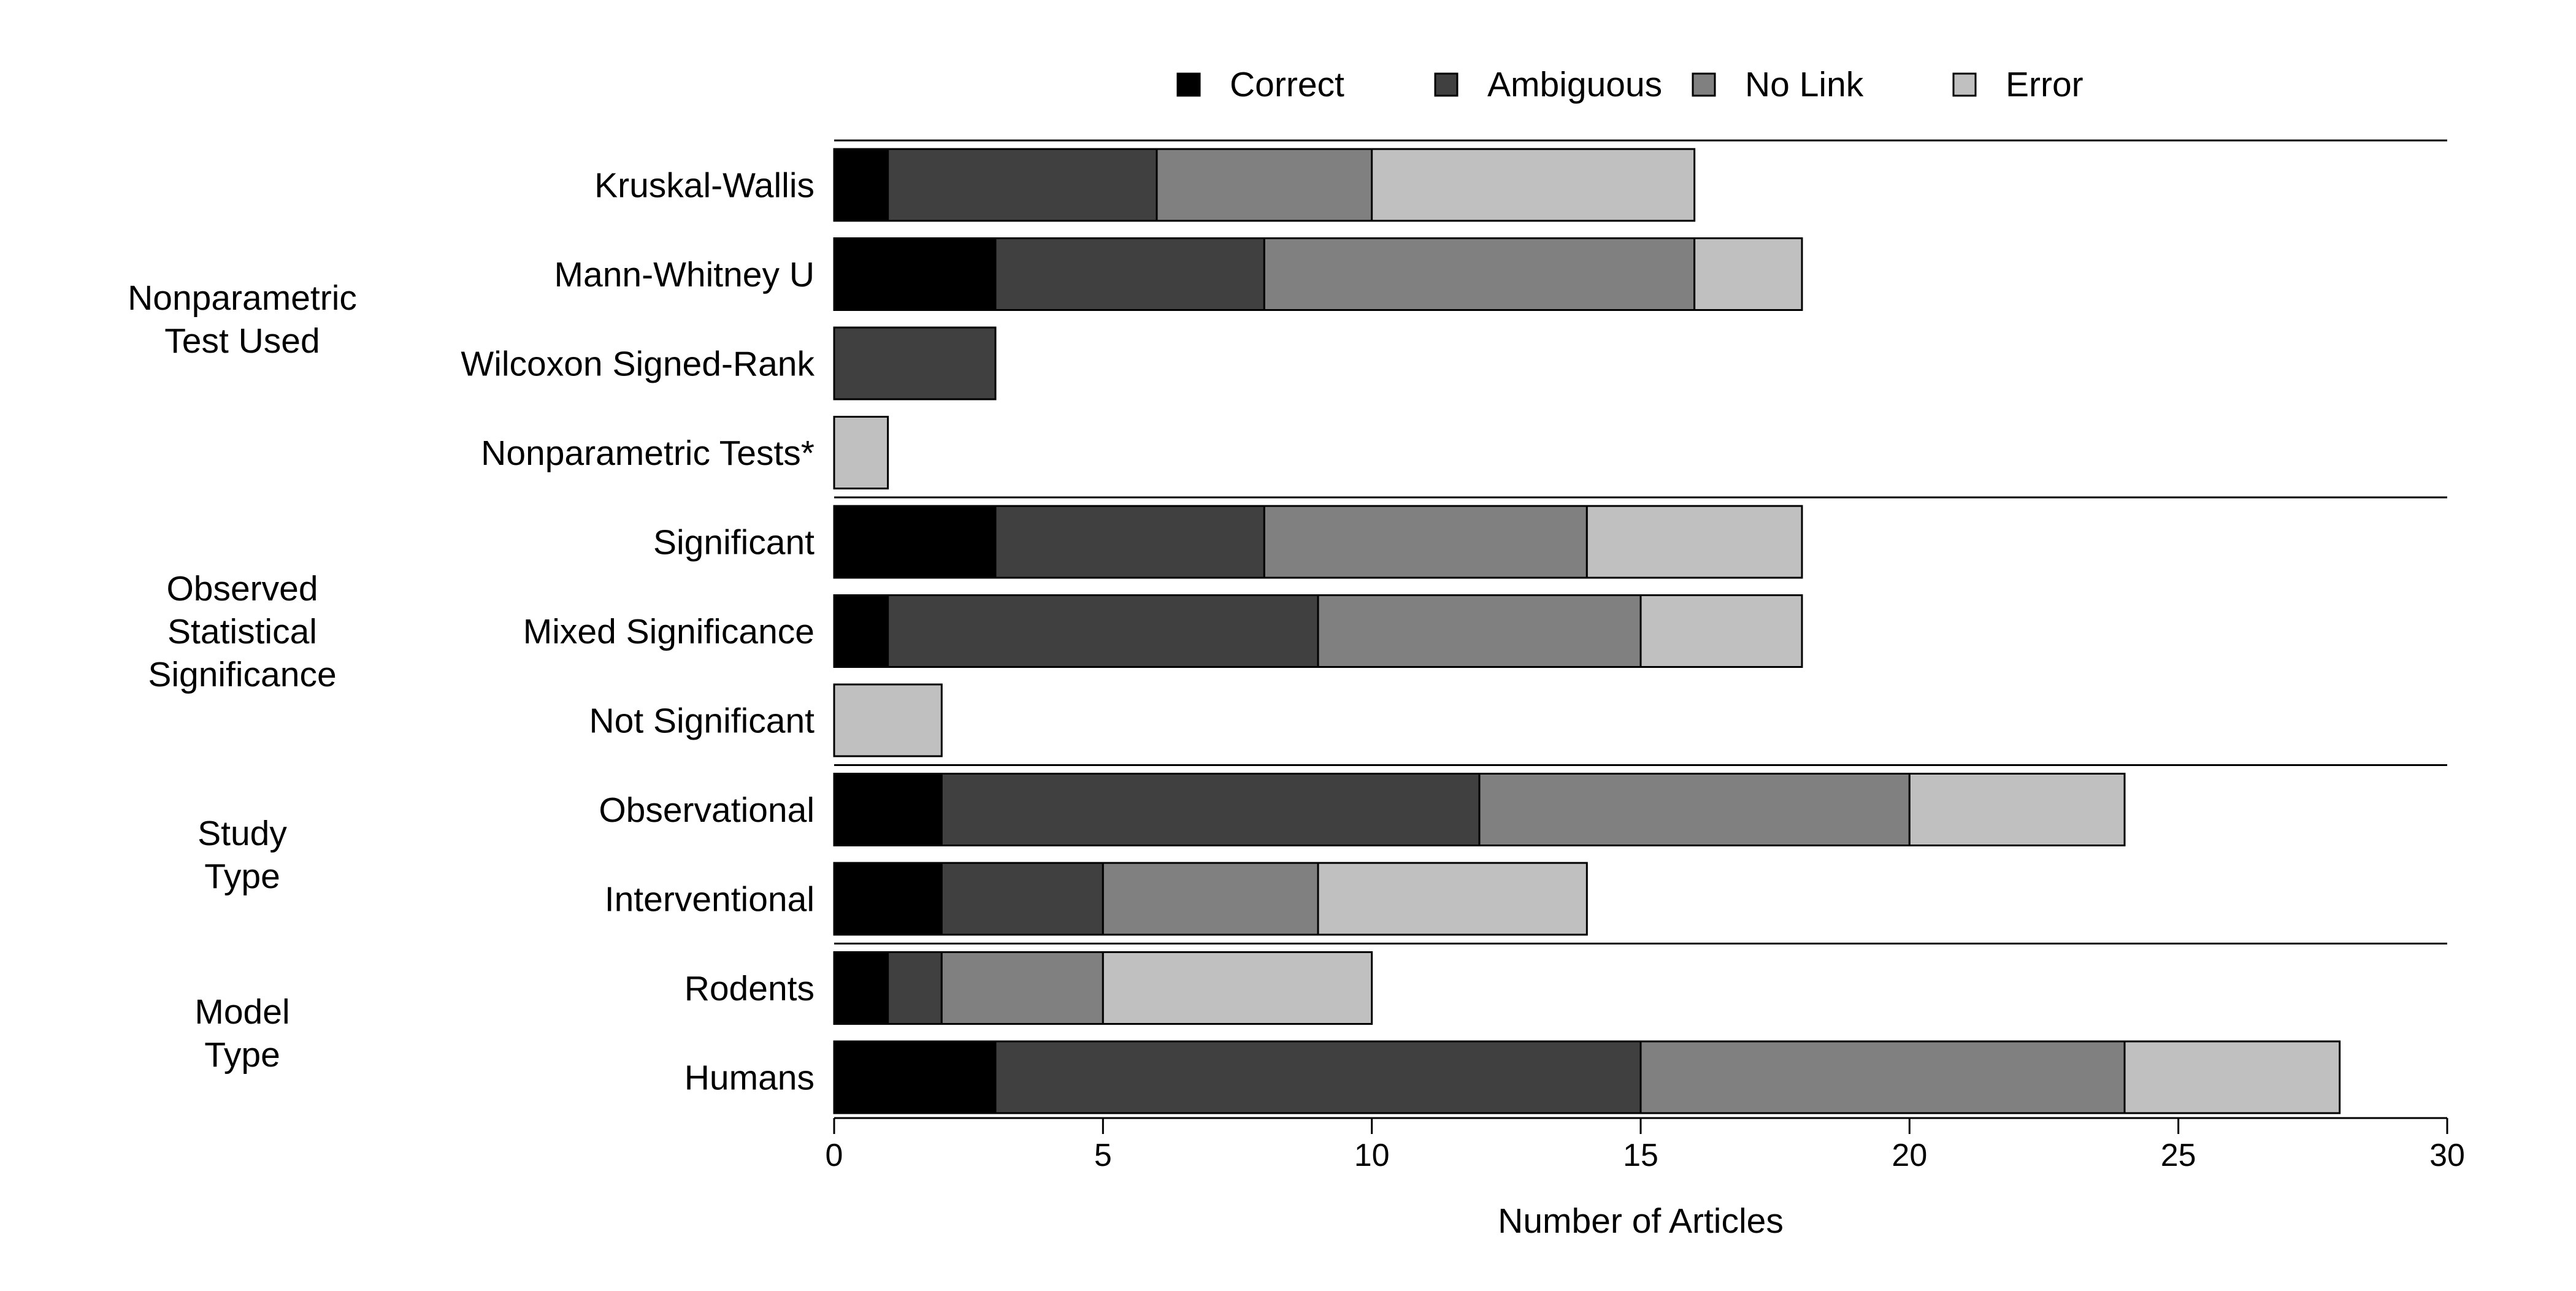  I want to click on category-label: Interventional, so click(710, 899).